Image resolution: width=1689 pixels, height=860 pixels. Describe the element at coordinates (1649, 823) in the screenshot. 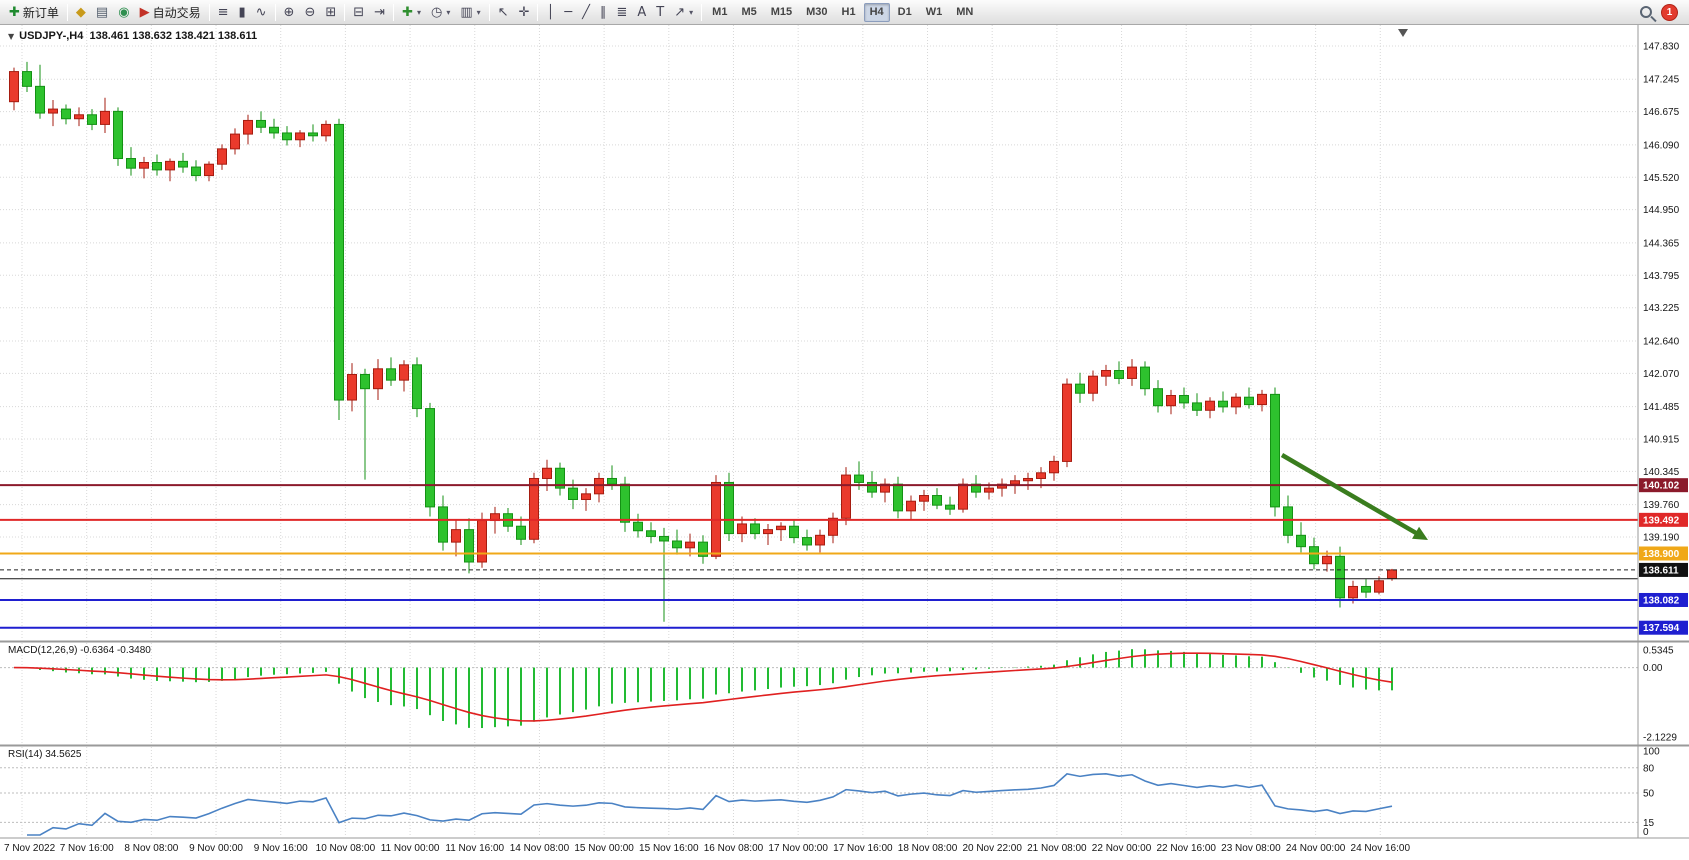

I see `svg-text: 15` at that location.